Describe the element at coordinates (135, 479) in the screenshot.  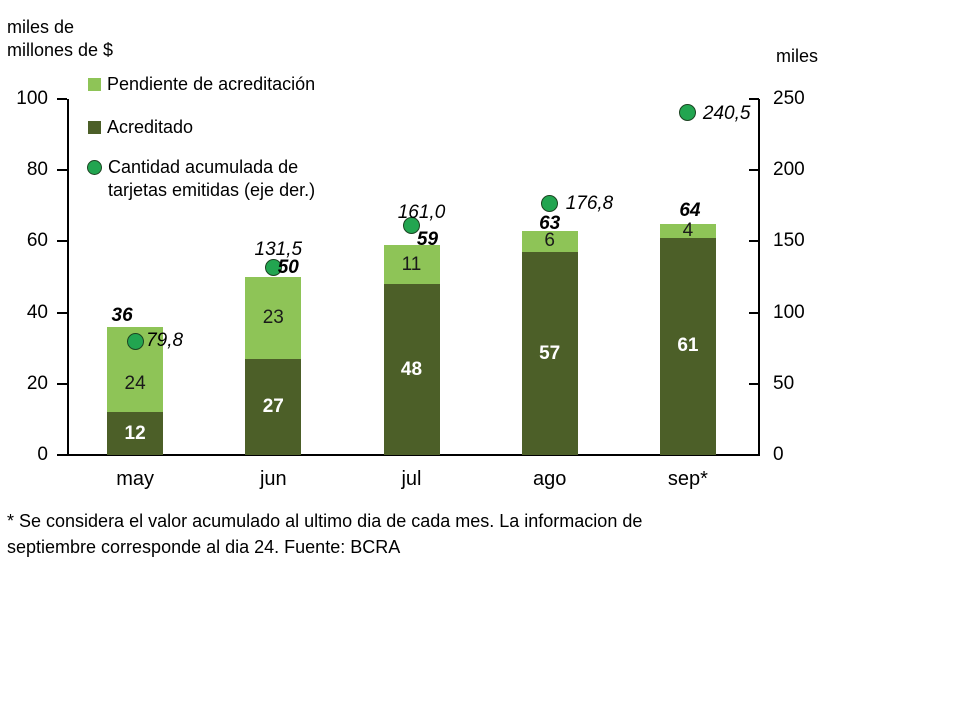
I see `category-label: may` at that location.